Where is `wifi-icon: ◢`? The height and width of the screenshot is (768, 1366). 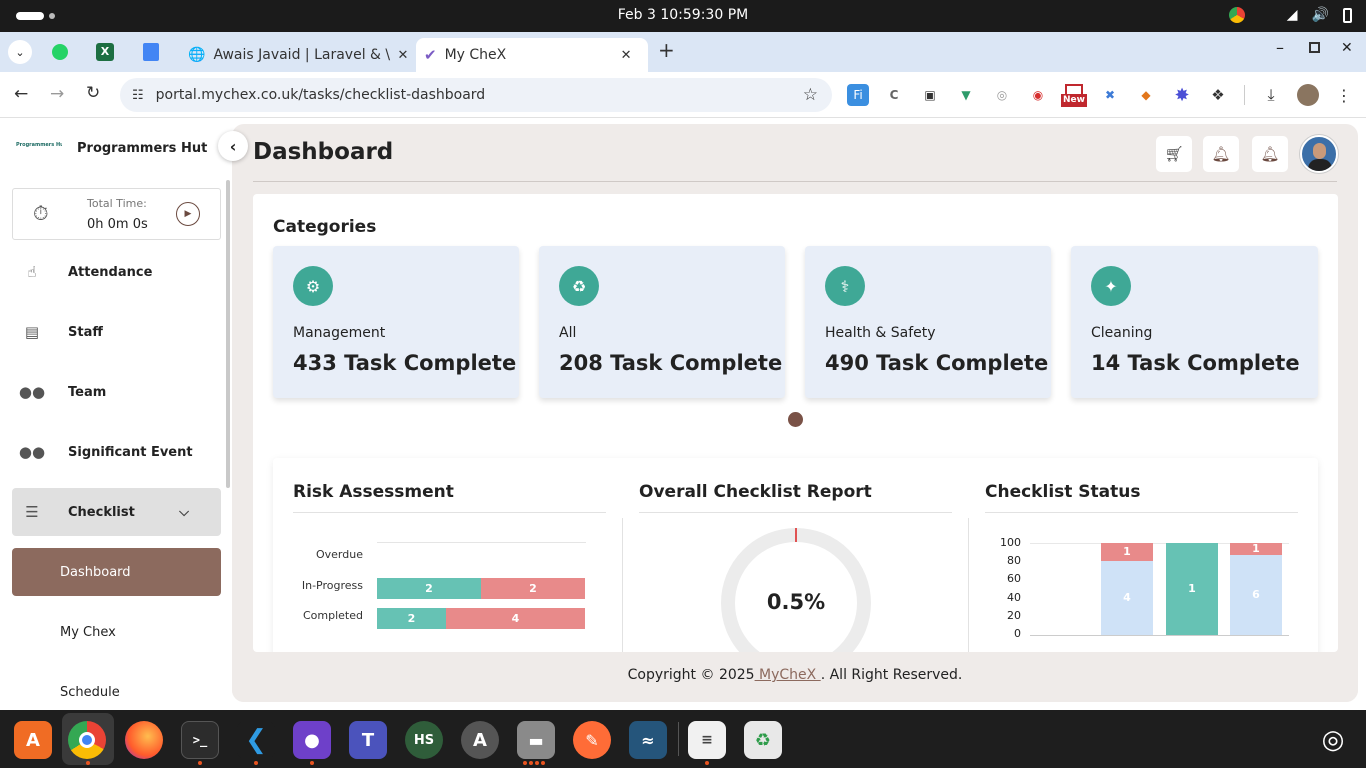
wifi-icon: ◢ is located at coordinates (1292, 15).